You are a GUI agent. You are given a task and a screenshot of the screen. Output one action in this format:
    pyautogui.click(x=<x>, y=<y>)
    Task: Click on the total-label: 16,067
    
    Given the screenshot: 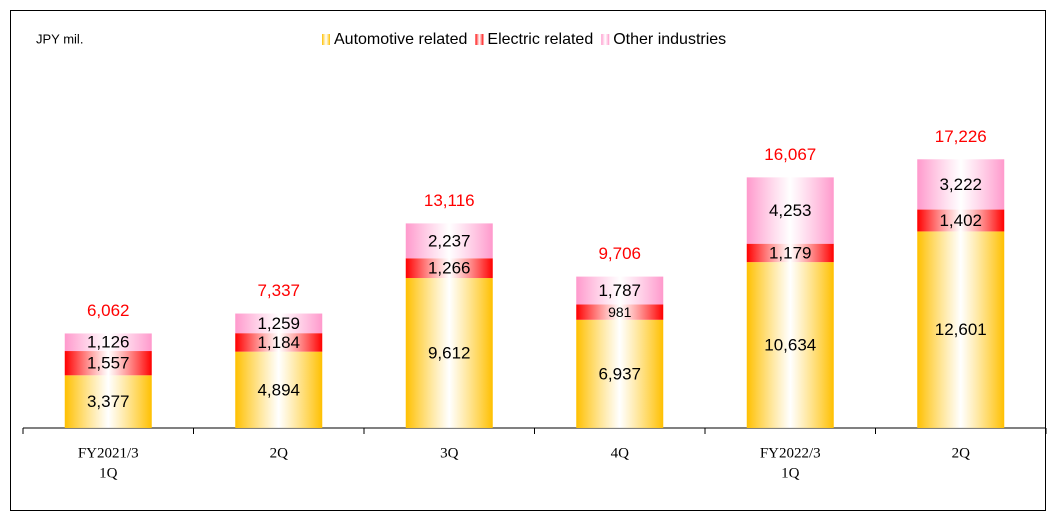 What is the action you would take?
    pyautogui.click(x=790, y=154)
    